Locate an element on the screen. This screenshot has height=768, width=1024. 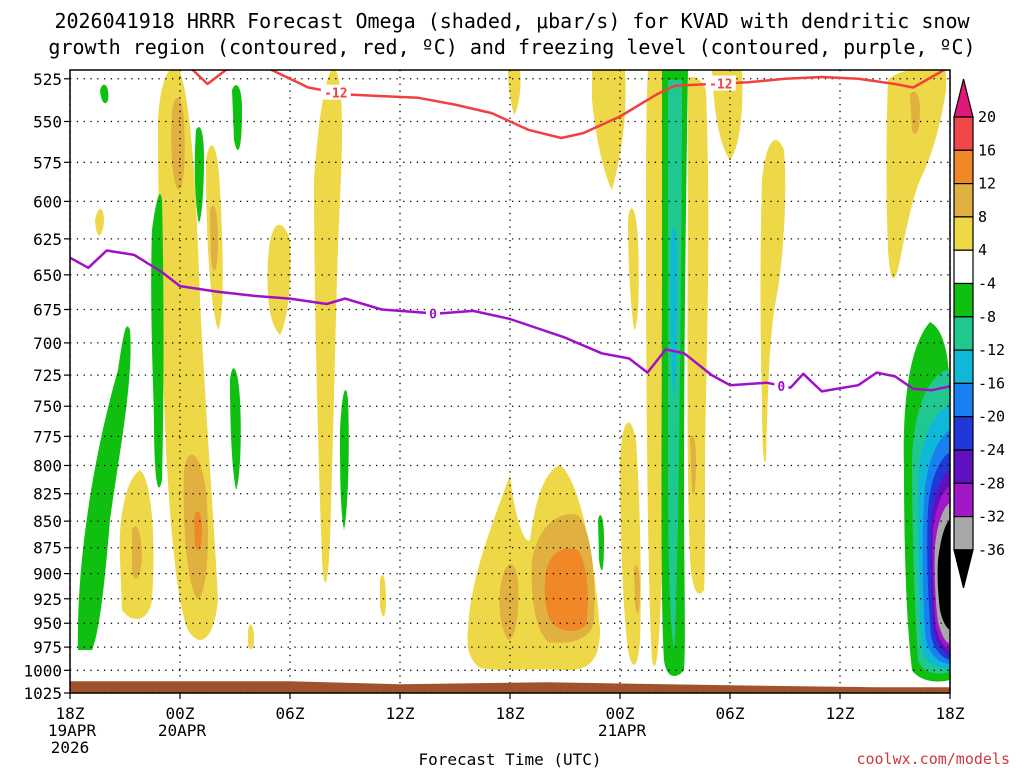
y-tick-label: 975 is located at coordinates (47, 647).